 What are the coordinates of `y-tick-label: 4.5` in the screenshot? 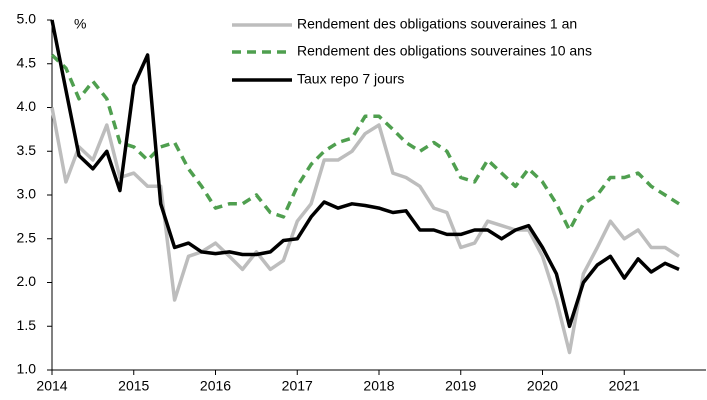 It's located at (27, 62).